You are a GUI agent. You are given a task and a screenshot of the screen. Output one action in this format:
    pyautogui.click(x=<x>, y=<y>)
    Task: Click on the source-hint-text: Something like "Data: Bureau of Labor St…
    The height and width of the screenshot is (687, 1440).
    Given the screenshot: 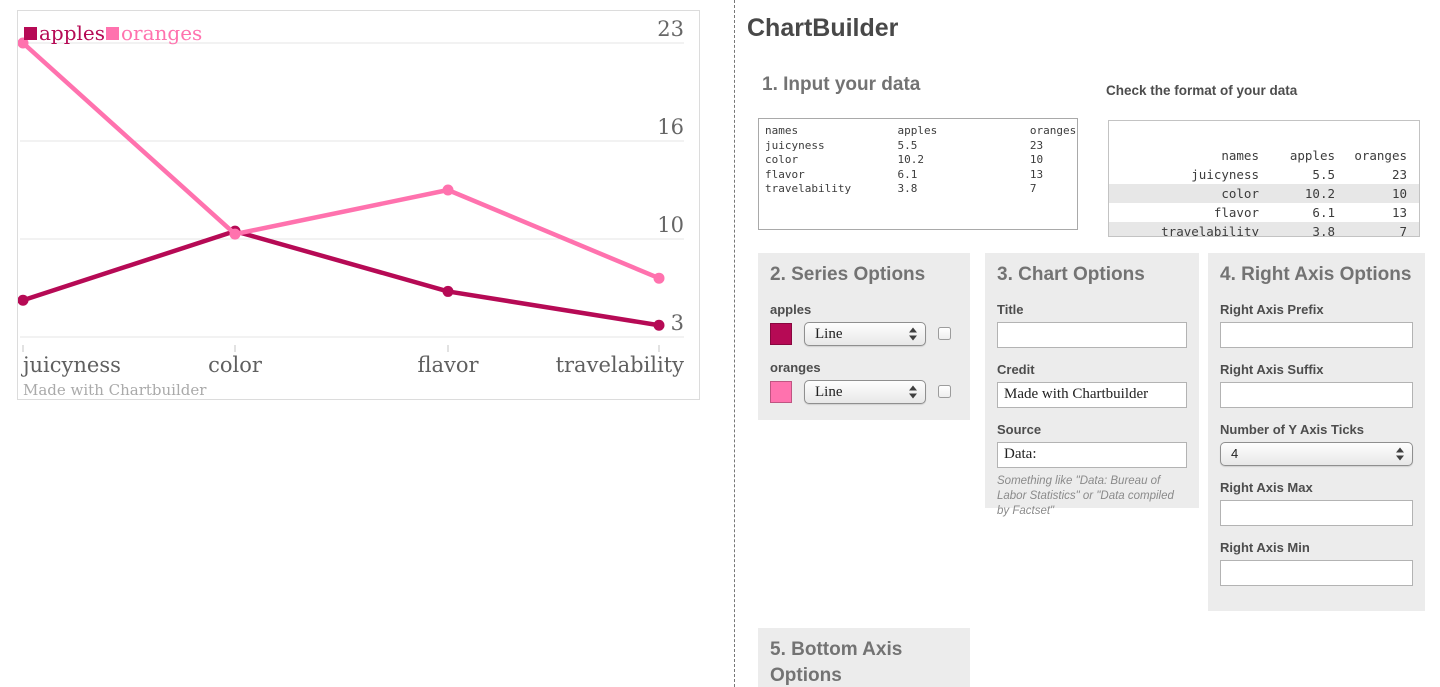 What is the action you would take?
    pyautogui.click(x=1085, y=495)
    